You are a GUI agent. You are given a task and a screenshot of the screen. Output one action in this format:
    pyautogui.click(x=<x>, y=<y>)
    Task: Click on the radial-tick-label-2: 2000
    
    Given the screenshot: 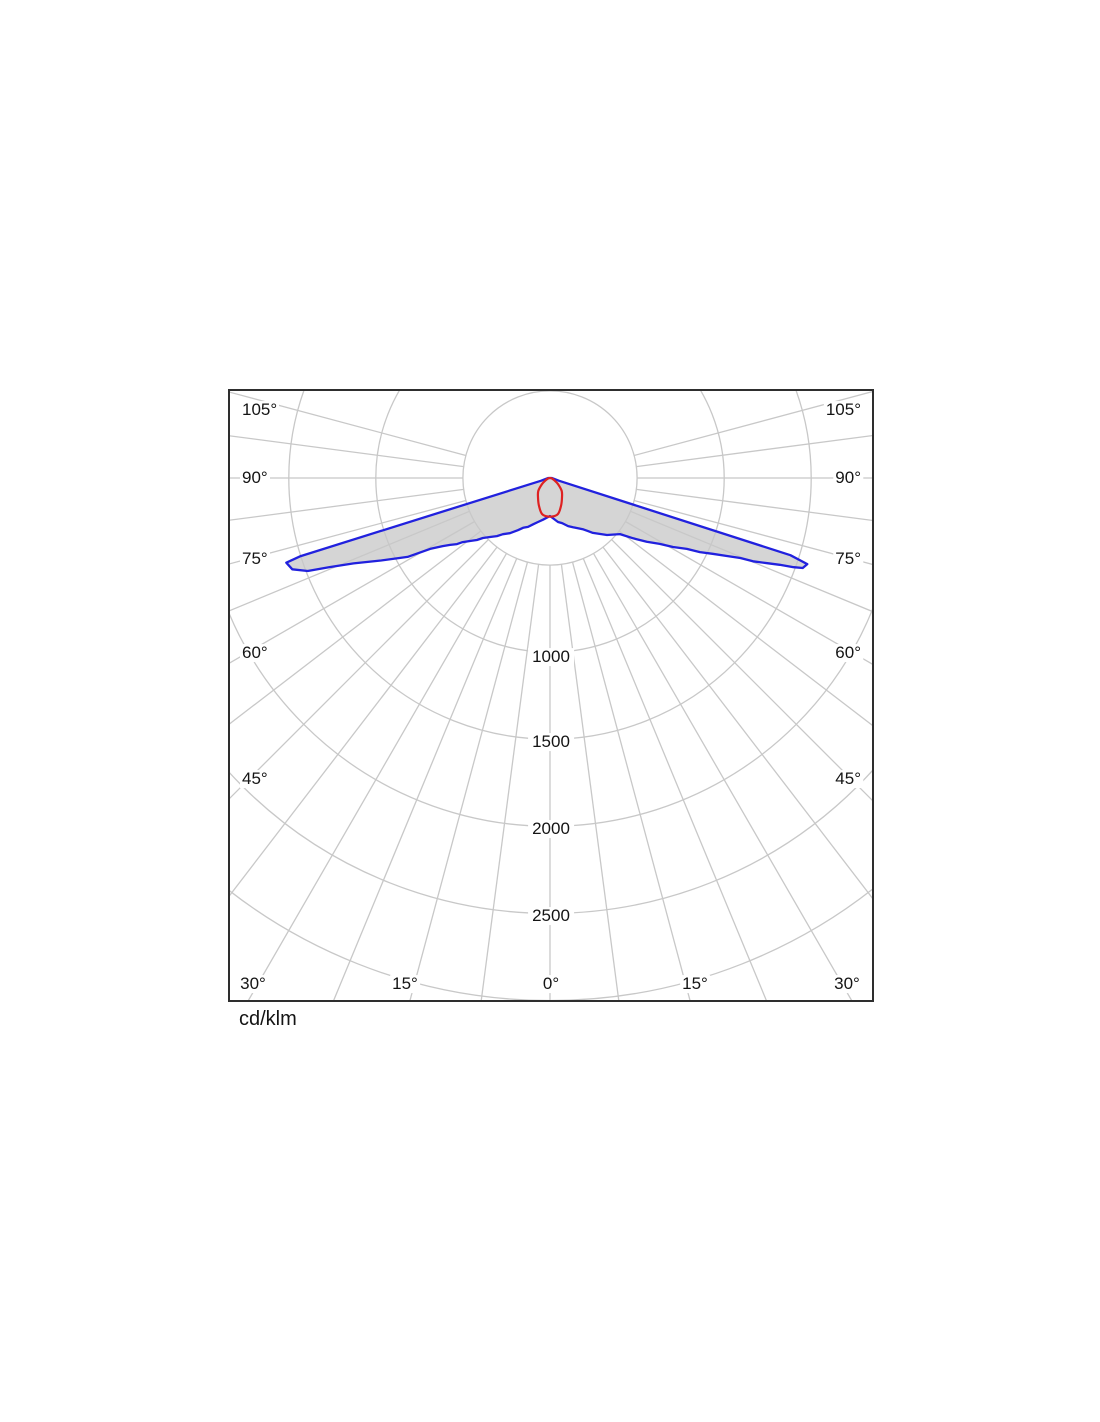 What is the action you would take?
    pyautogui.click(x=551, y=829)
    